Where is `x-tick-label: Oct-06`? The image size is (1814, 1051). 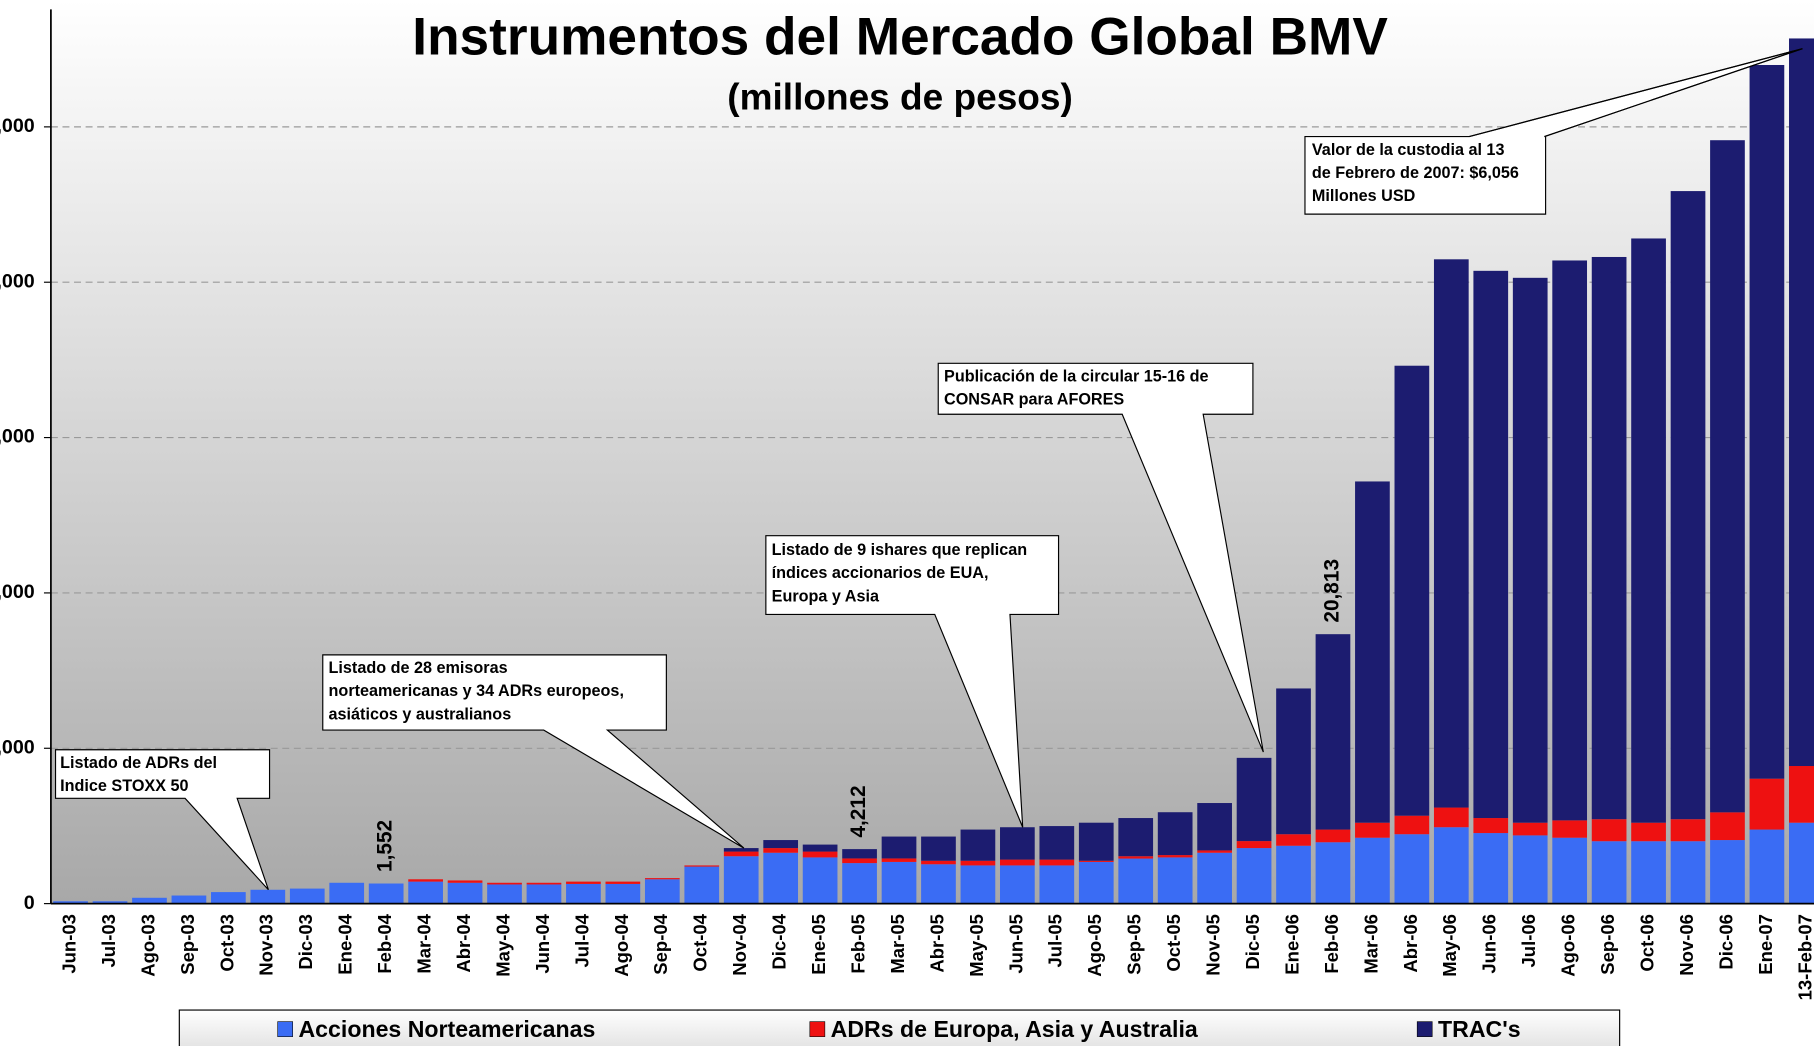 x-tick-label: Oct-06 is located at coordinates (1646, 943).